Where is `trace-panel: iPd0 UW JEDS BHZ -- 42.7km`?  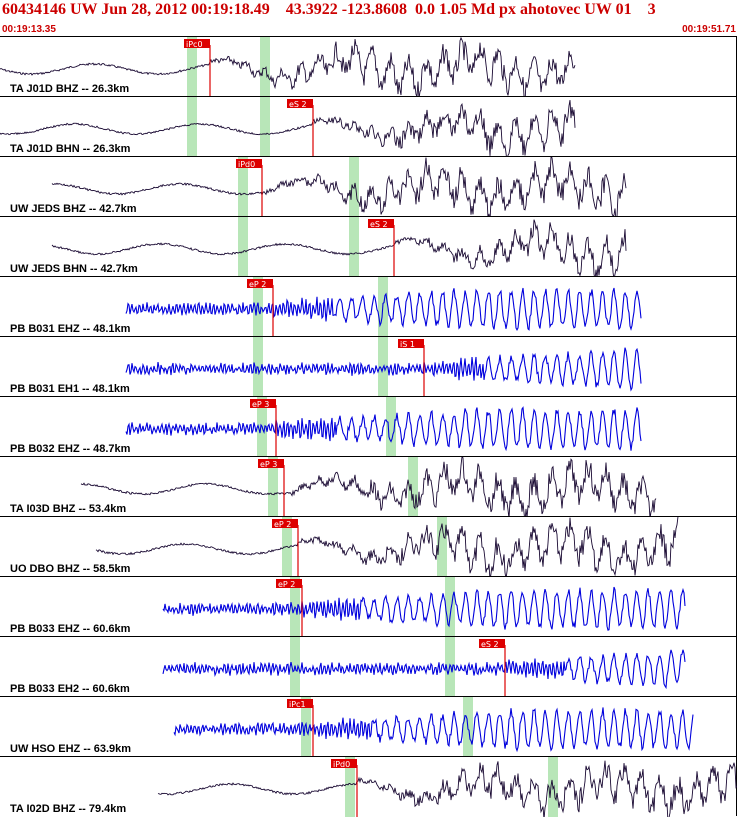 trace-panel: iPd0 UW JEDS BHZ -- 42.7km is located at coordinates (368, 186).